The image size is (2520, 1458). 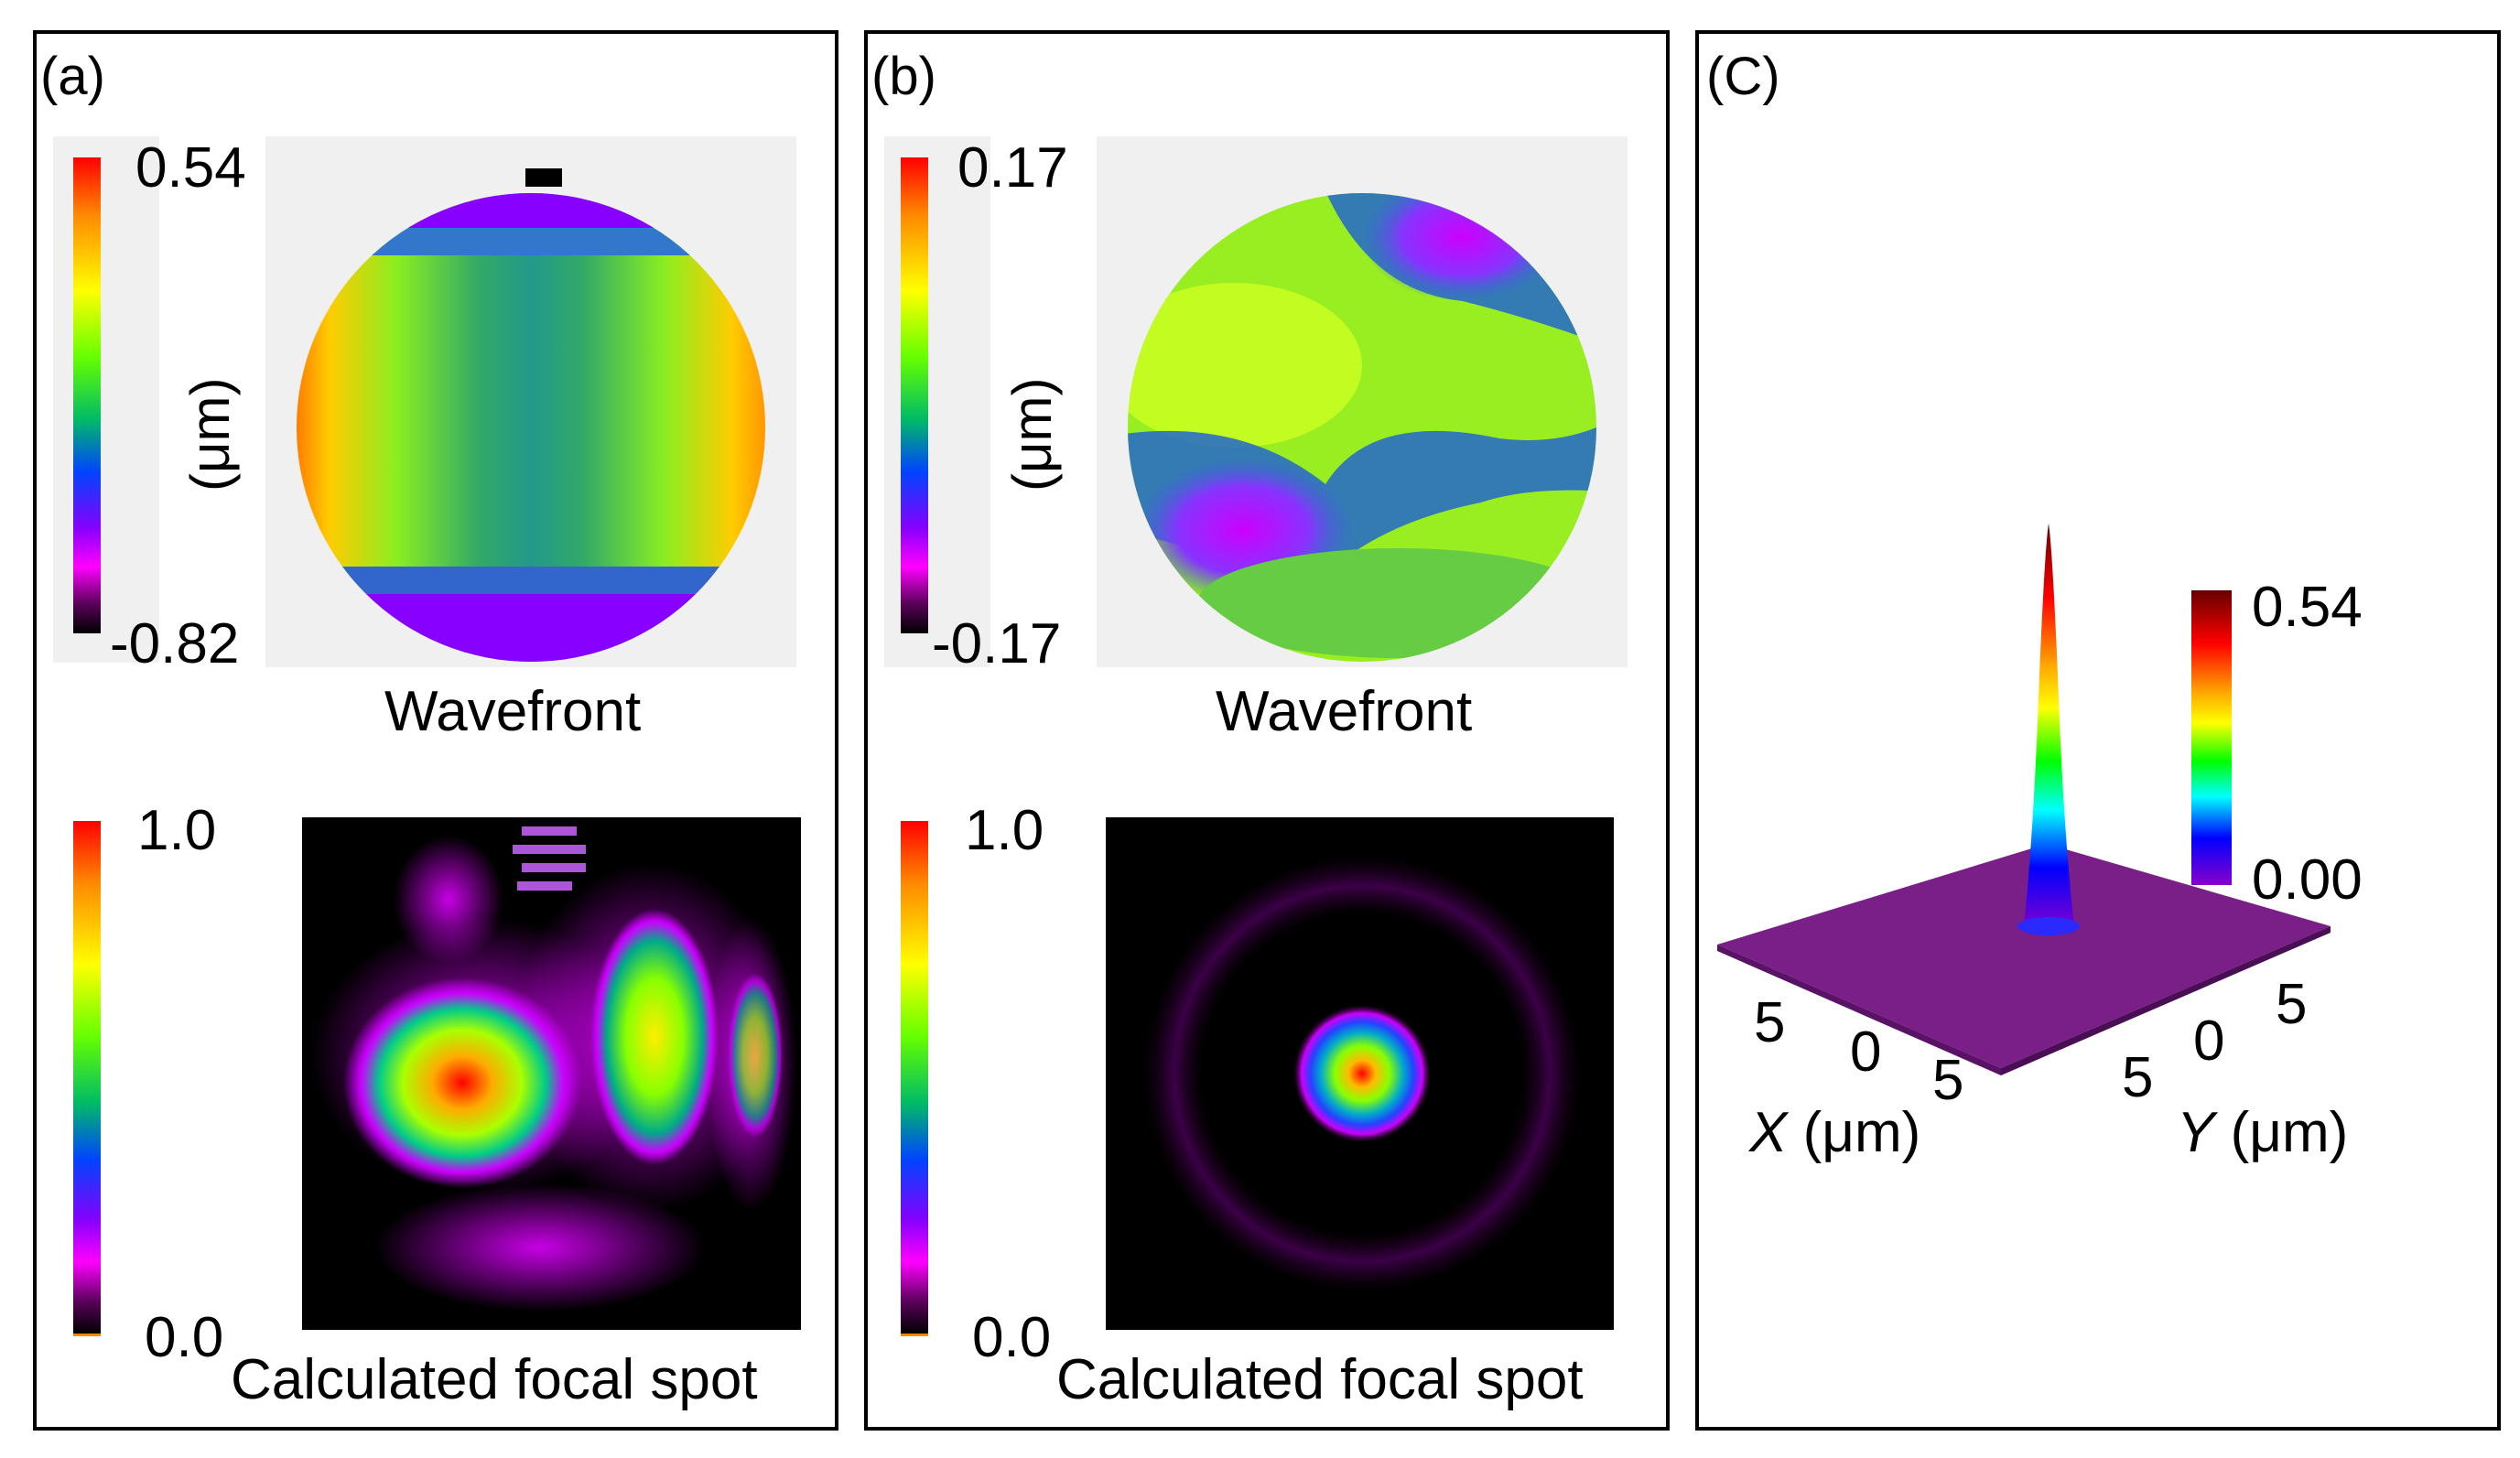 What do you see at coordinates (177, 830) in the screenshot?
I see `focal-cbar-max-a: 1.0` at bounding box center [177, 830].